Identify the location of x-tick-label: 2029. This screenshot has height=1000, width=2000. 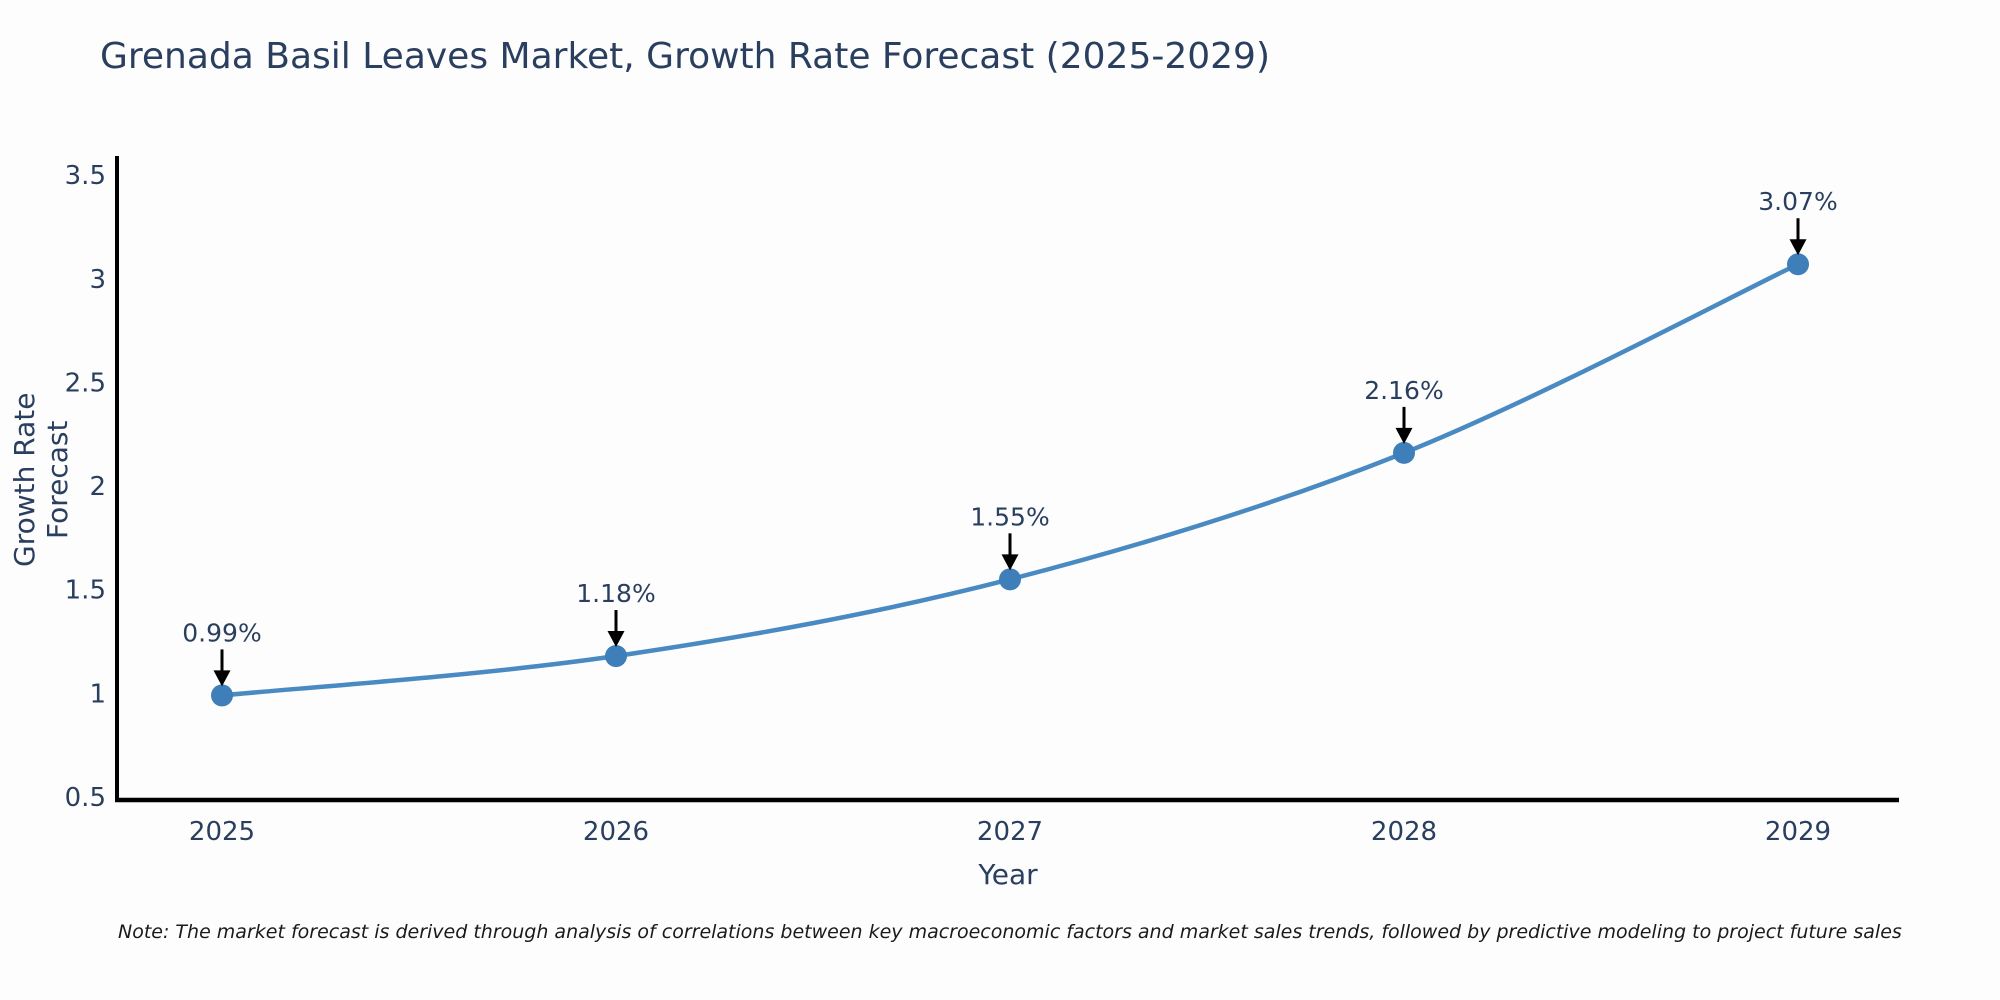
(1798, 832).